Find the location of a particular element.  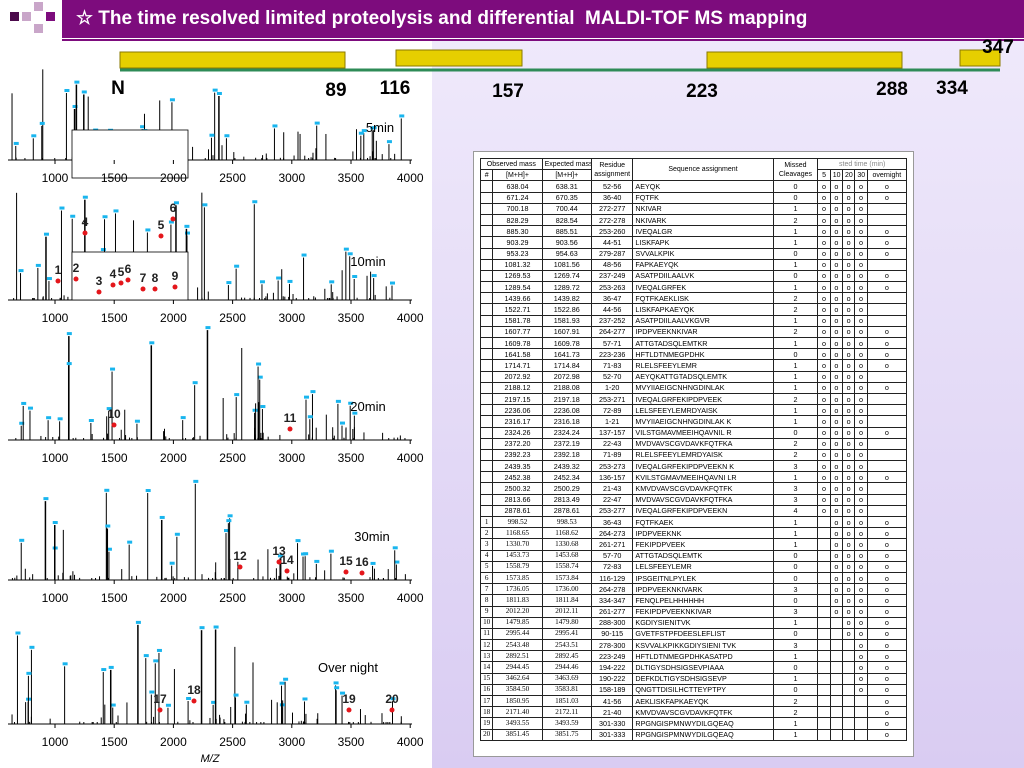

table-cell: 2543.48 is located at coordinates (517, 645).